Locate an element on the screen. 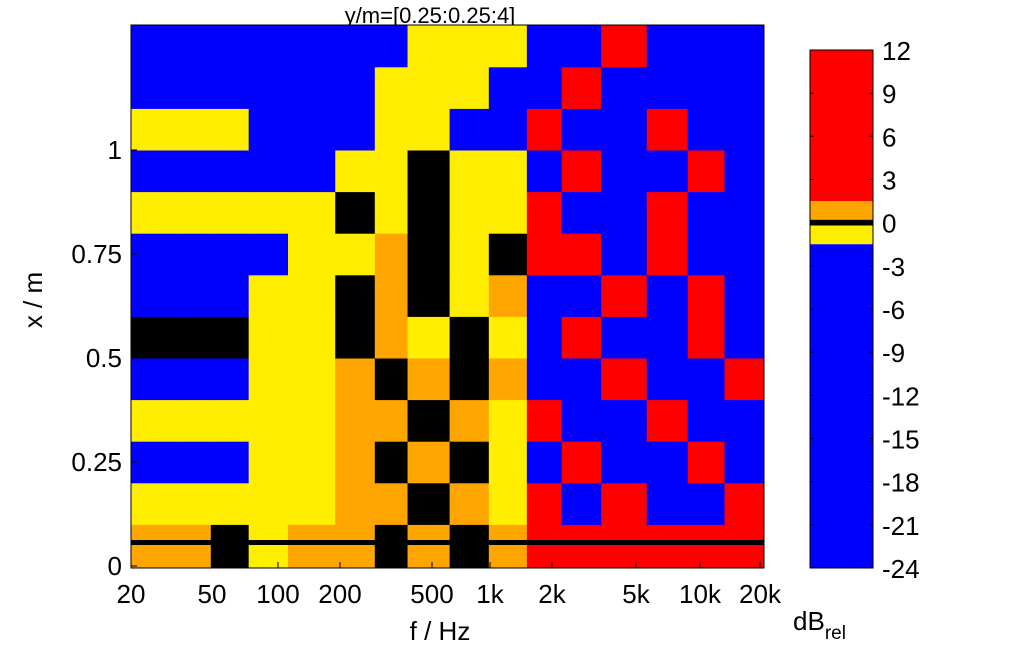 Image resolution: width=1024 pixels, height=652 pixels. y-axis-ticks: 0 0.25 0.5 0.75 1 is located at coordinates (104, 358).